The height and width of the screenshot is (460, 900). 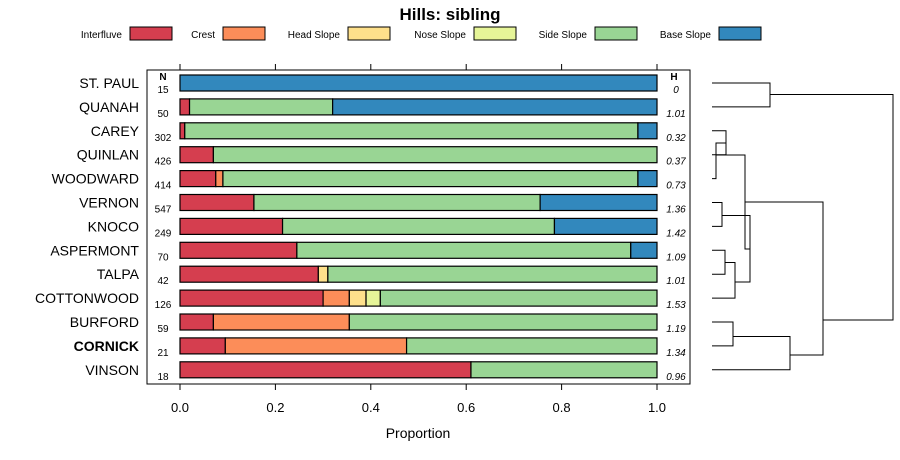 I want to click on row-aspermont: ASPERMONT 70 1.09, so click(x=368, y=252).